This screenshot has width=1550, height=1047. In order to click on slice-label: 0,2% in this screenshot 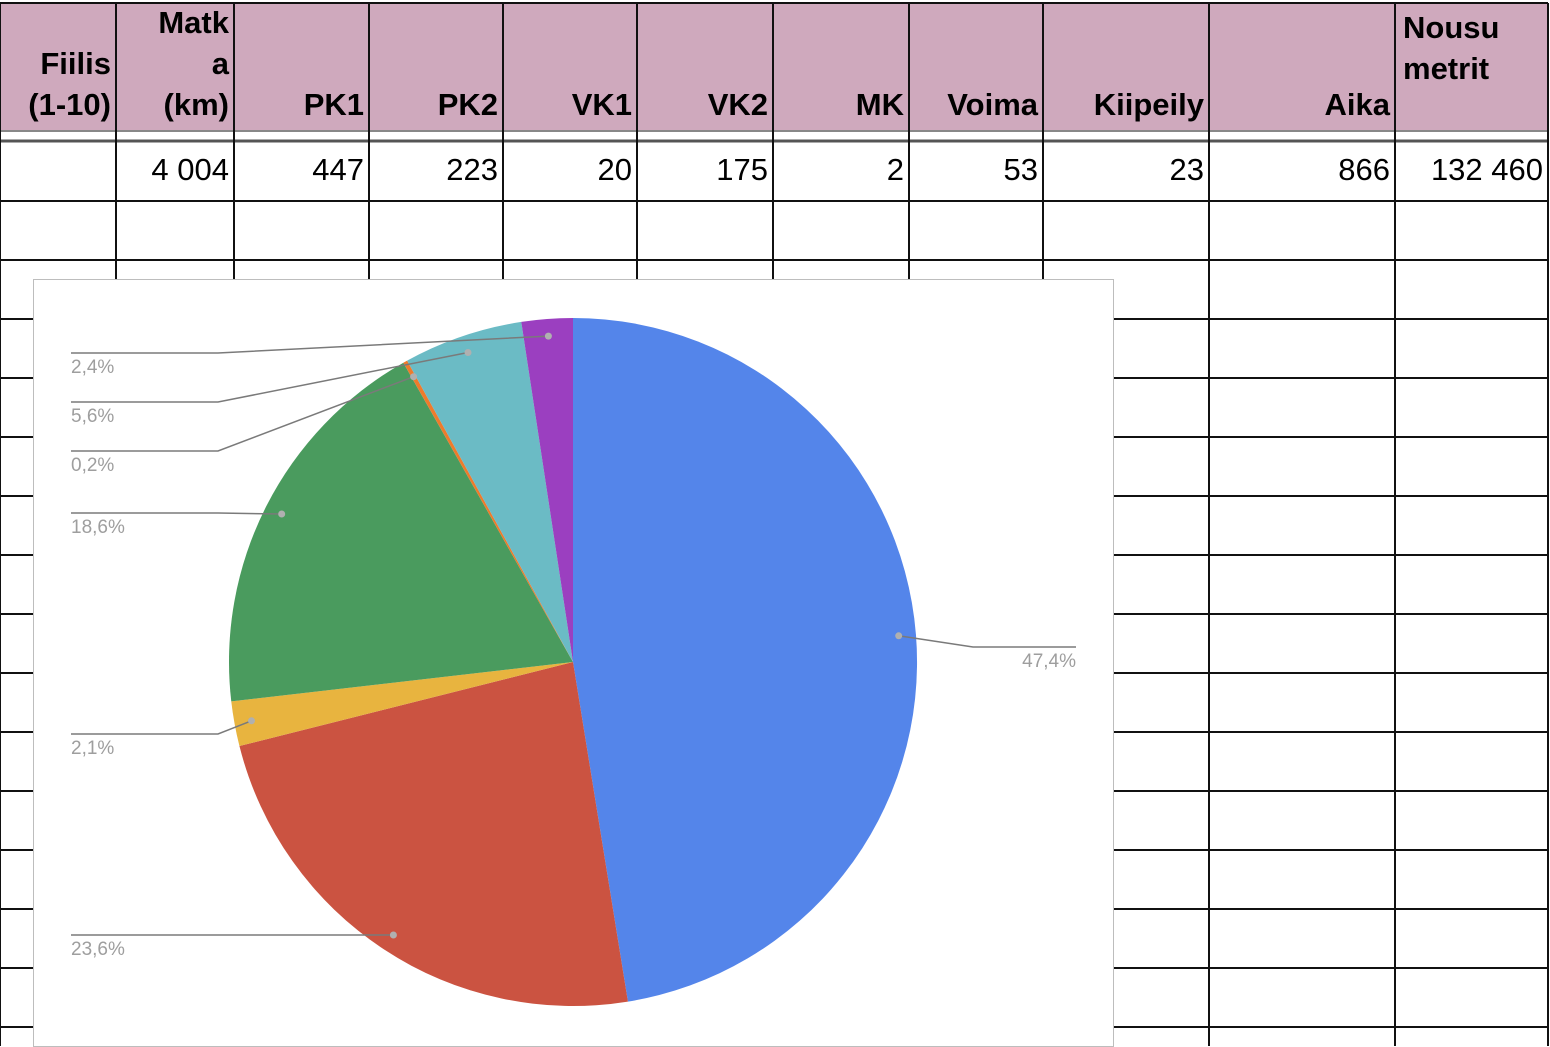, I will do `click(92, 465)`.